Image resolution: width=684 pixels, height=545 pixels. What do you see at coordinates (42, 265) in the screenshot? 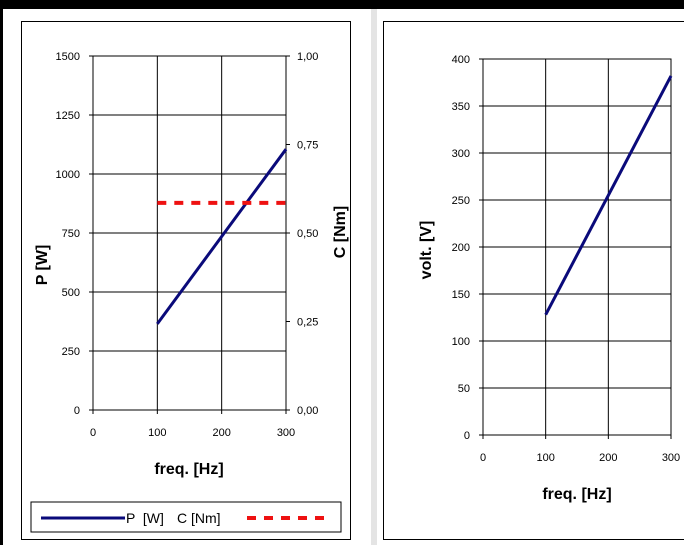
I see `chart1-y-axis-title: P [W]` at bounding box center [42, 265].